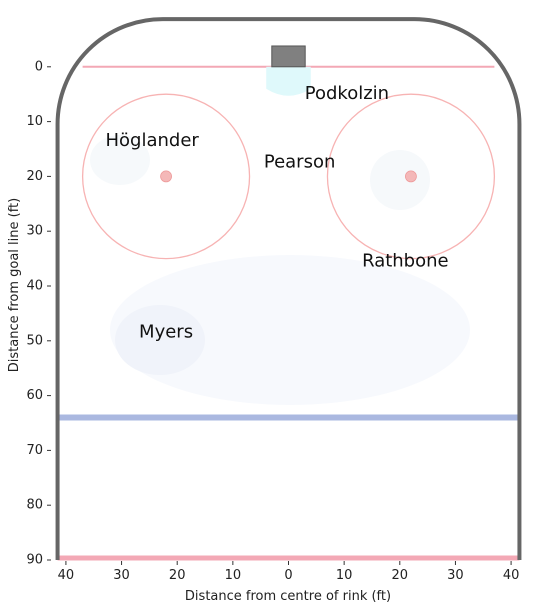  I want to click on player-label: Höglander, so click(153, 140).